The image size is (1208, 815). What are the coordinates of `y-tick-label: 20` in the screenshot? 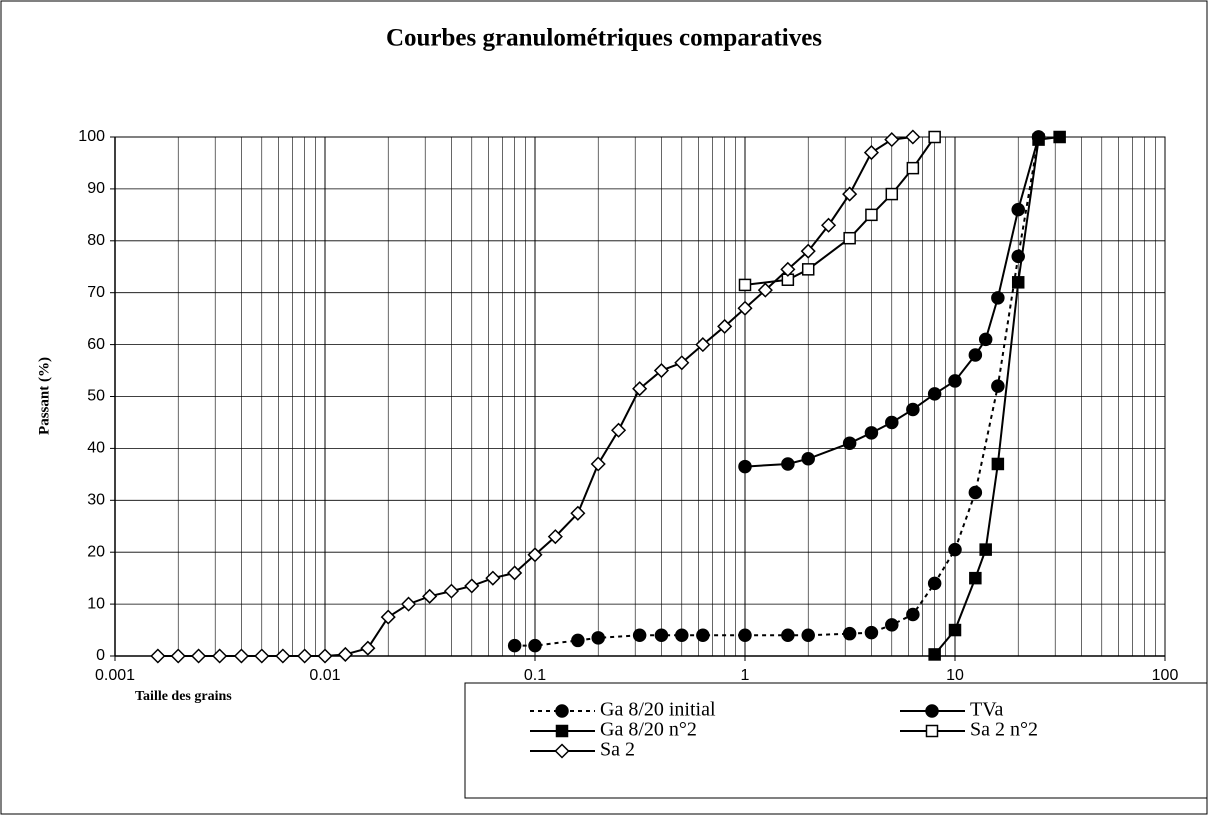 It's located at (96, 551).